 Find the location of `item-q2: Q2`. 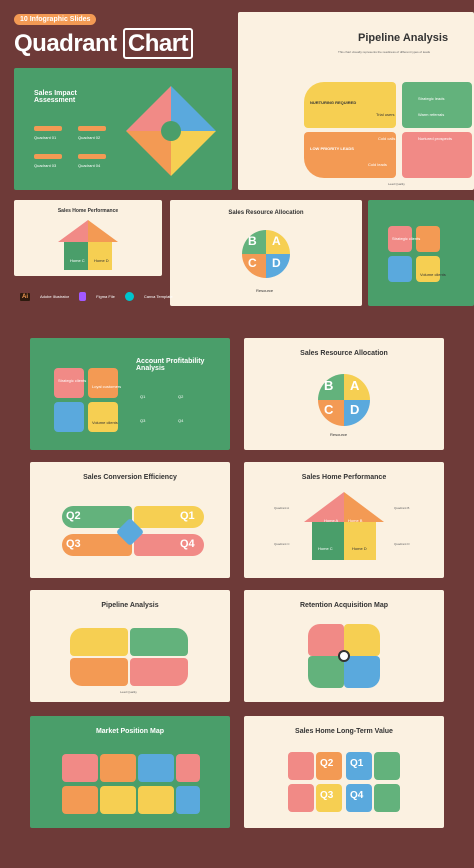

item-q2: Q2 is located at coordinates (181, 396).